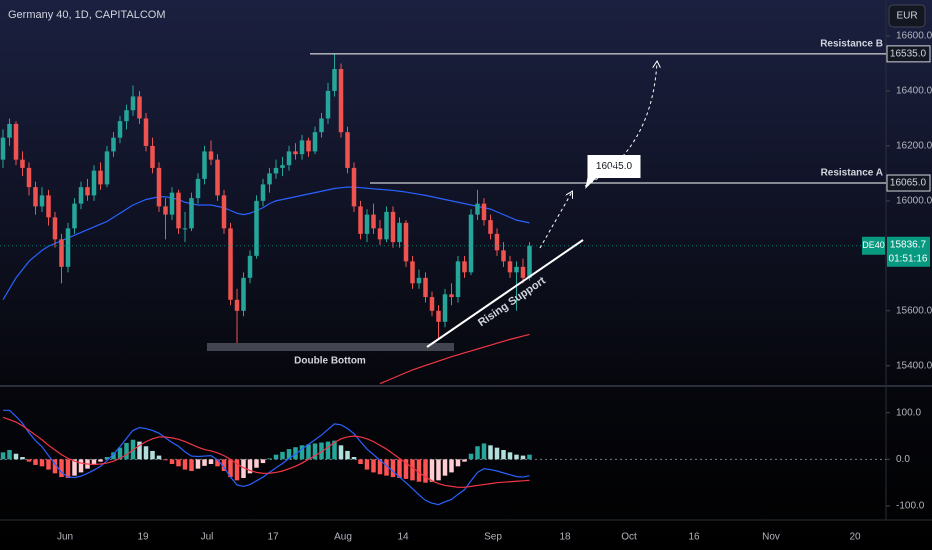 This screenshot has width=932, height=550. I want to click on signal-line, so click(266, 452).